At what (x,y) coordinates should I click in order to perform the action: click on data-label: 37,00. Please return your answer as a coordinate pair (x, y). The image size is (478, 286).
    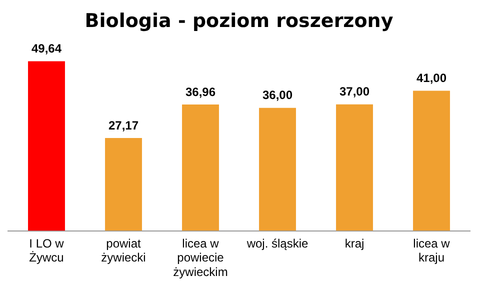
    Looking at the image, I should click on (354, 91).